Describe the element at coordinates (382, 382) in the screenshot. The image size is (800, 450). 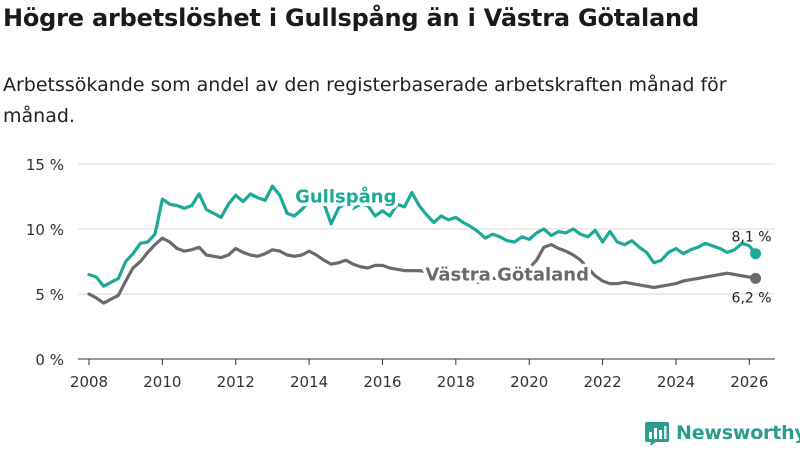
I see `x-tick-label-2016: 2016` at that location.